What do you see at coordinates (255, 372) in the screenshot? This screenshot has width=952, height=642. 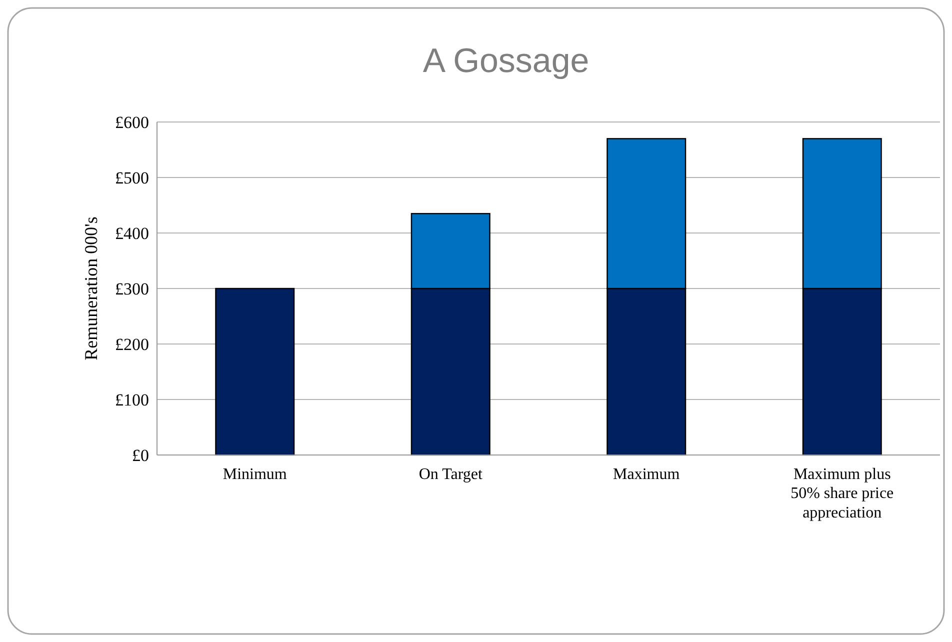 I see `bar` at bounding box center [255, 372].